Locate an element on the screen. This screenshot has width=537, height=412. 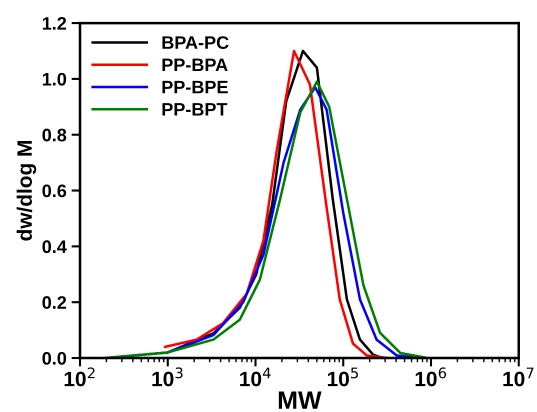
y-tick-label: 1.2 is located at coordinates (54, 23).